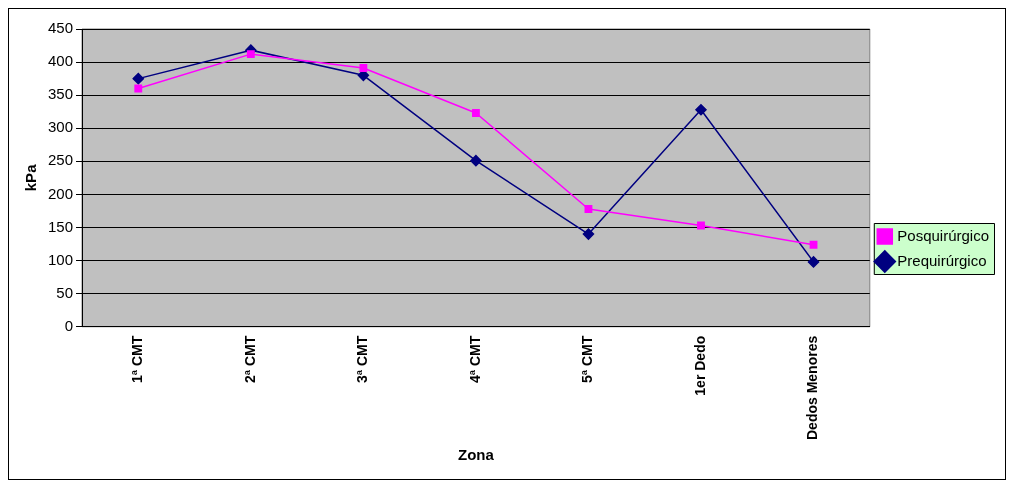 Image resolution: width=1014 pixels, height=488 pixels. I want to click on x-axis-title: Zona, so click(476, 455).